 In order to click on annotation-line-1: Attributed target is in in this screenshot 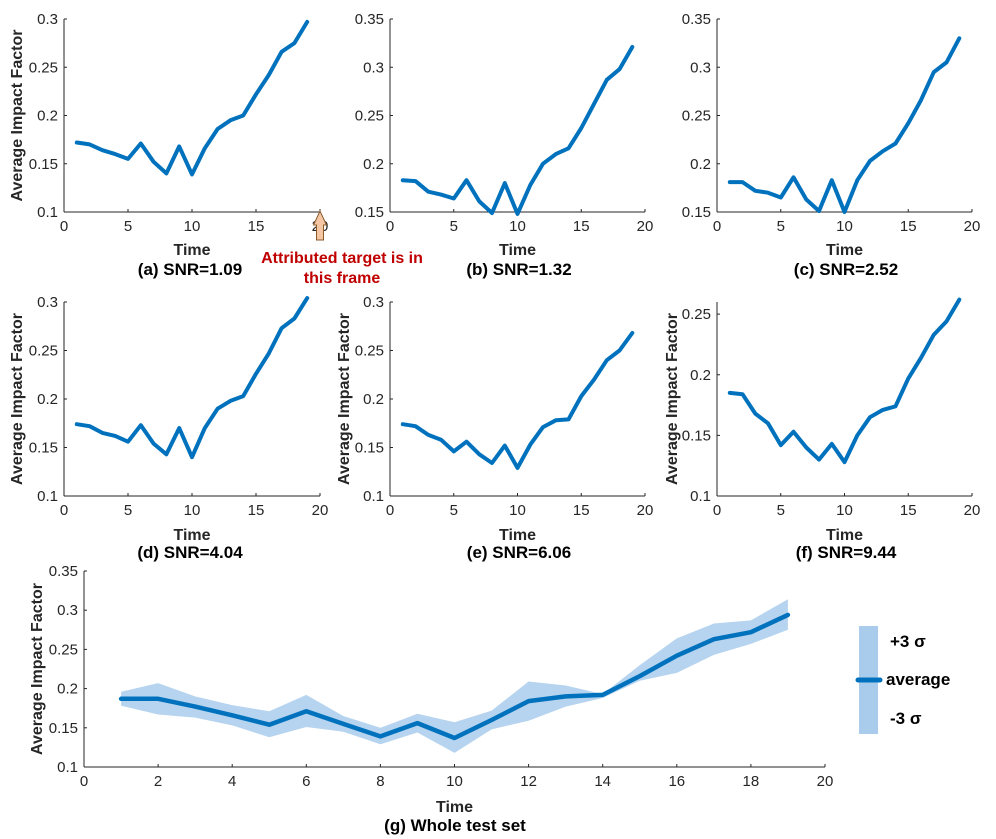, I will do `click(342, 258)`.